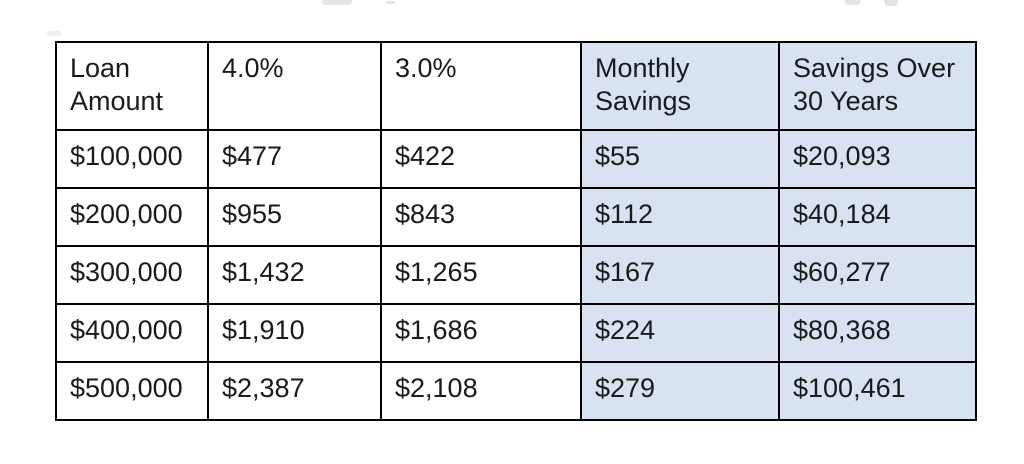 The height and width of the screenshot is (464, 1024). Describe the element at coordinates (132, 159) in the screenshot. I see `table-cell: $100,000` at that location.